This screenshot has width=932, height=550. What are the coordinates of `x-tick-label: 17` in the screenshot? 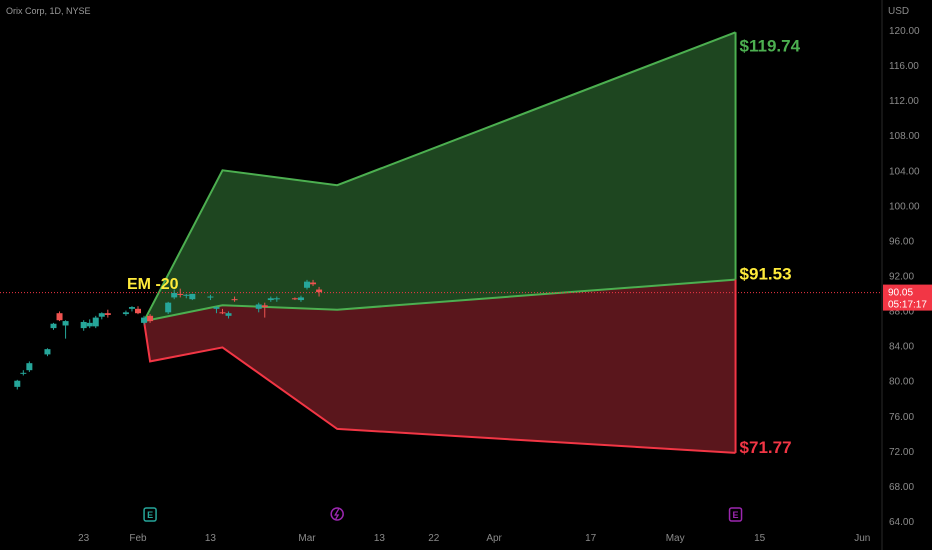 It's located at (591, 538).